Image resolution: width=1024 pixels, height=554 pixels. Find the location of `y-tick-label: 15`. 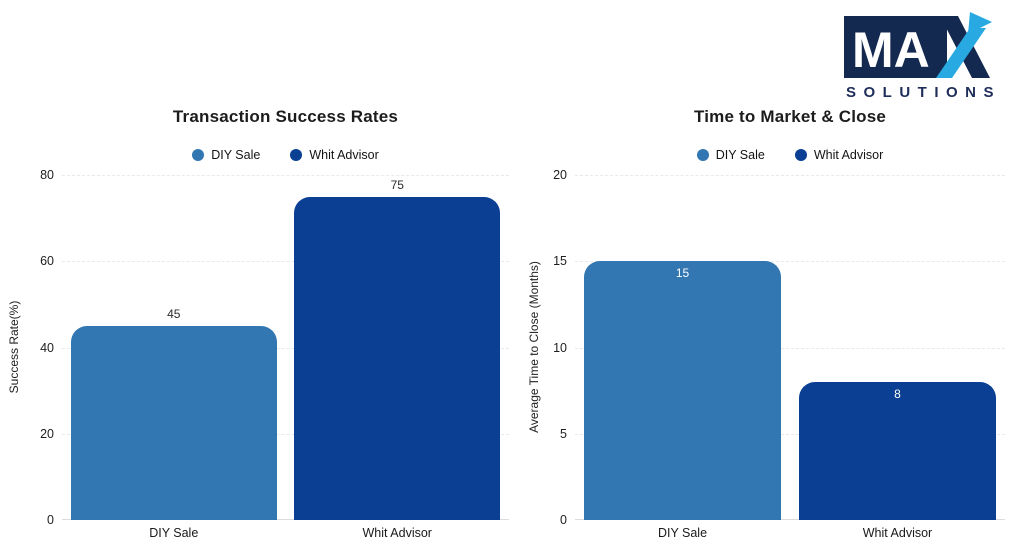

y-tick-label: 15 is located at coordinates (560, 261).